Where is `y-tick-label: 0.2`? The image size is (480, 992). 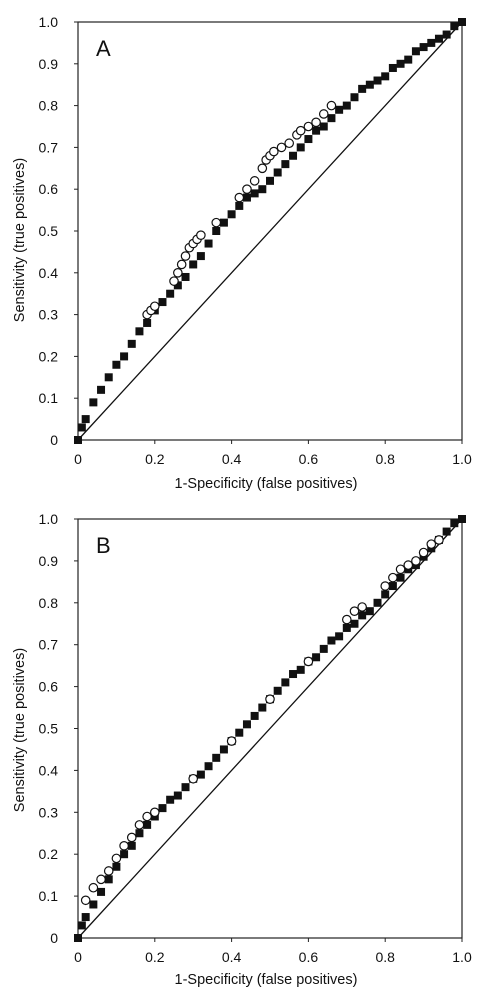 y-tick-label: 0.2 is located at coordinates (49, 854).